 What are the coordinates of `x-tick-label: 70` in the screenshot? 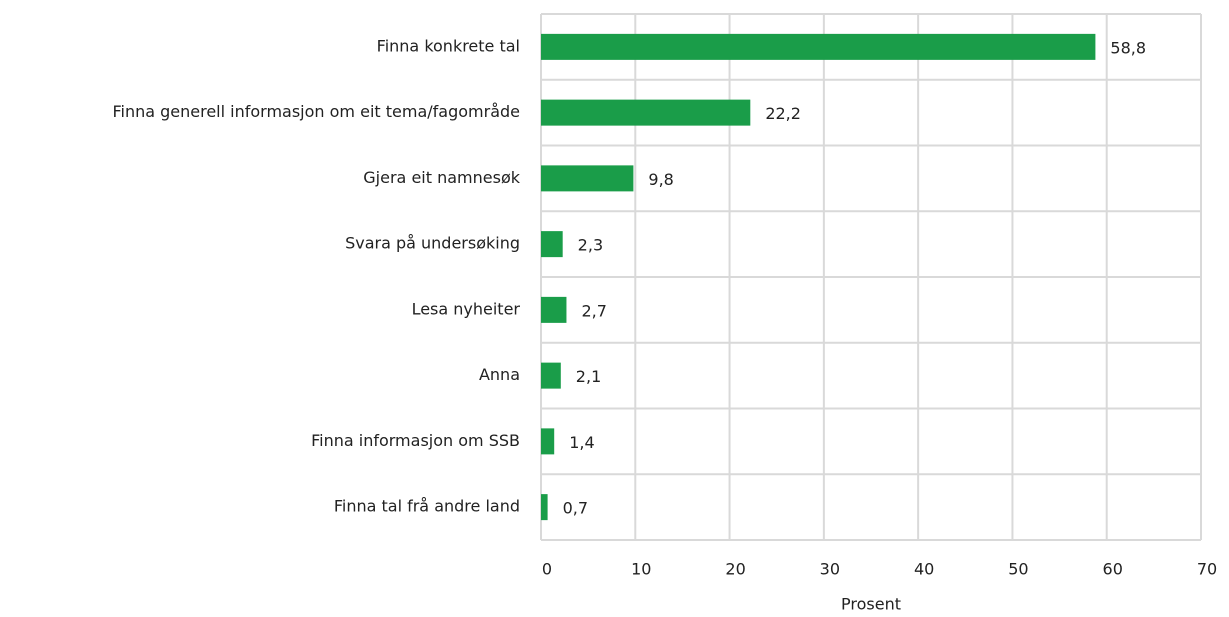 It's located at (1207, 569).